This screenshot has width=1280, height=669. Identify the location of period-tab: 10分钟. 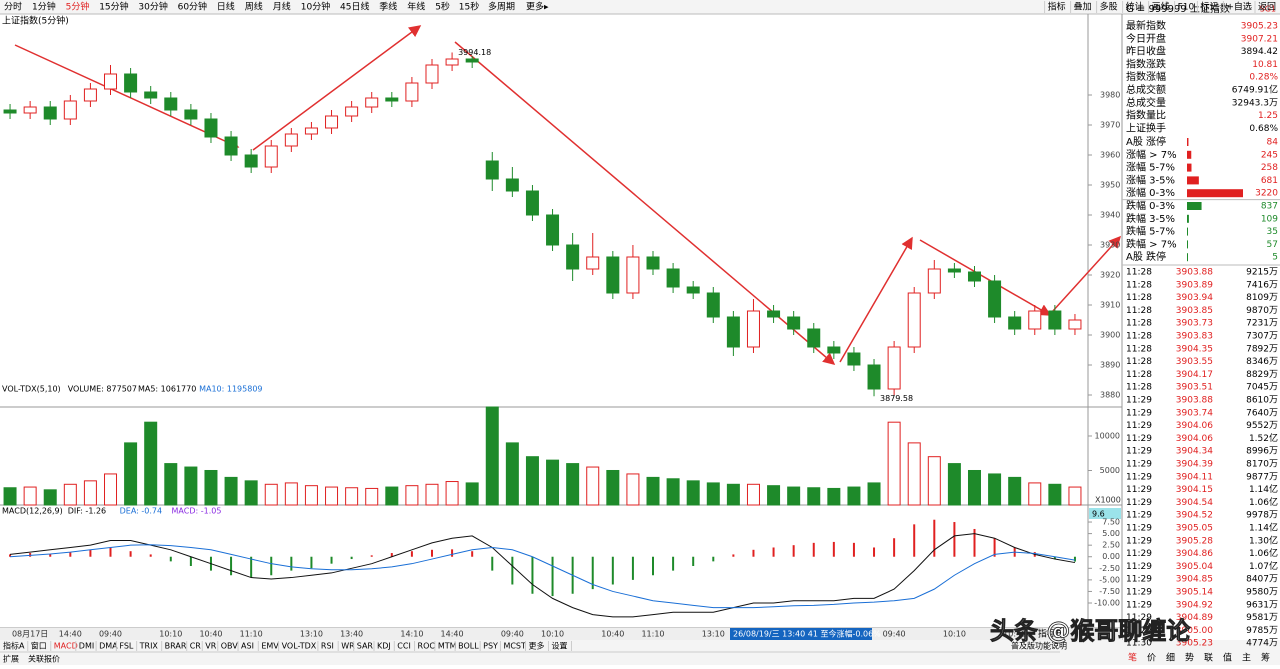
(315, 7).